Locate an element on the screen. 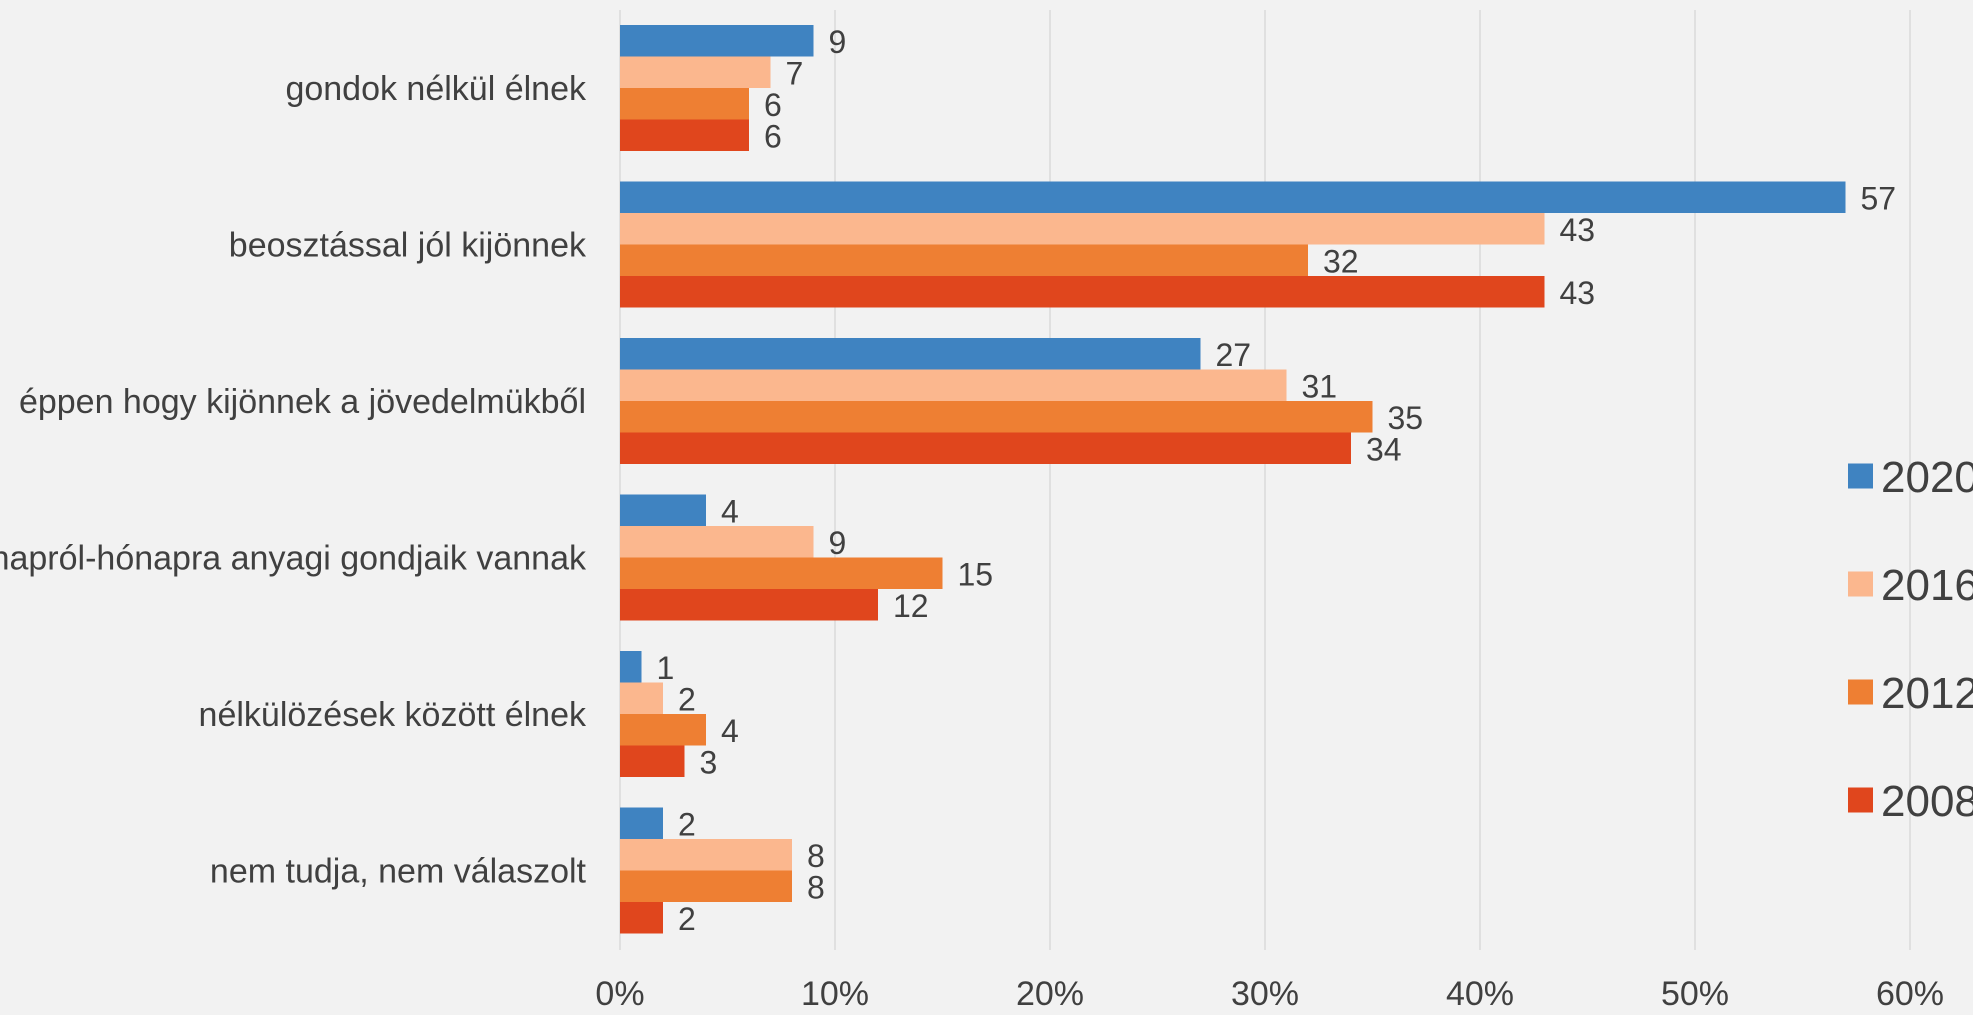 The width and height of the screenshot is (1973, 1015). legend-label: 2016 is located at coordinates (1927, 585).